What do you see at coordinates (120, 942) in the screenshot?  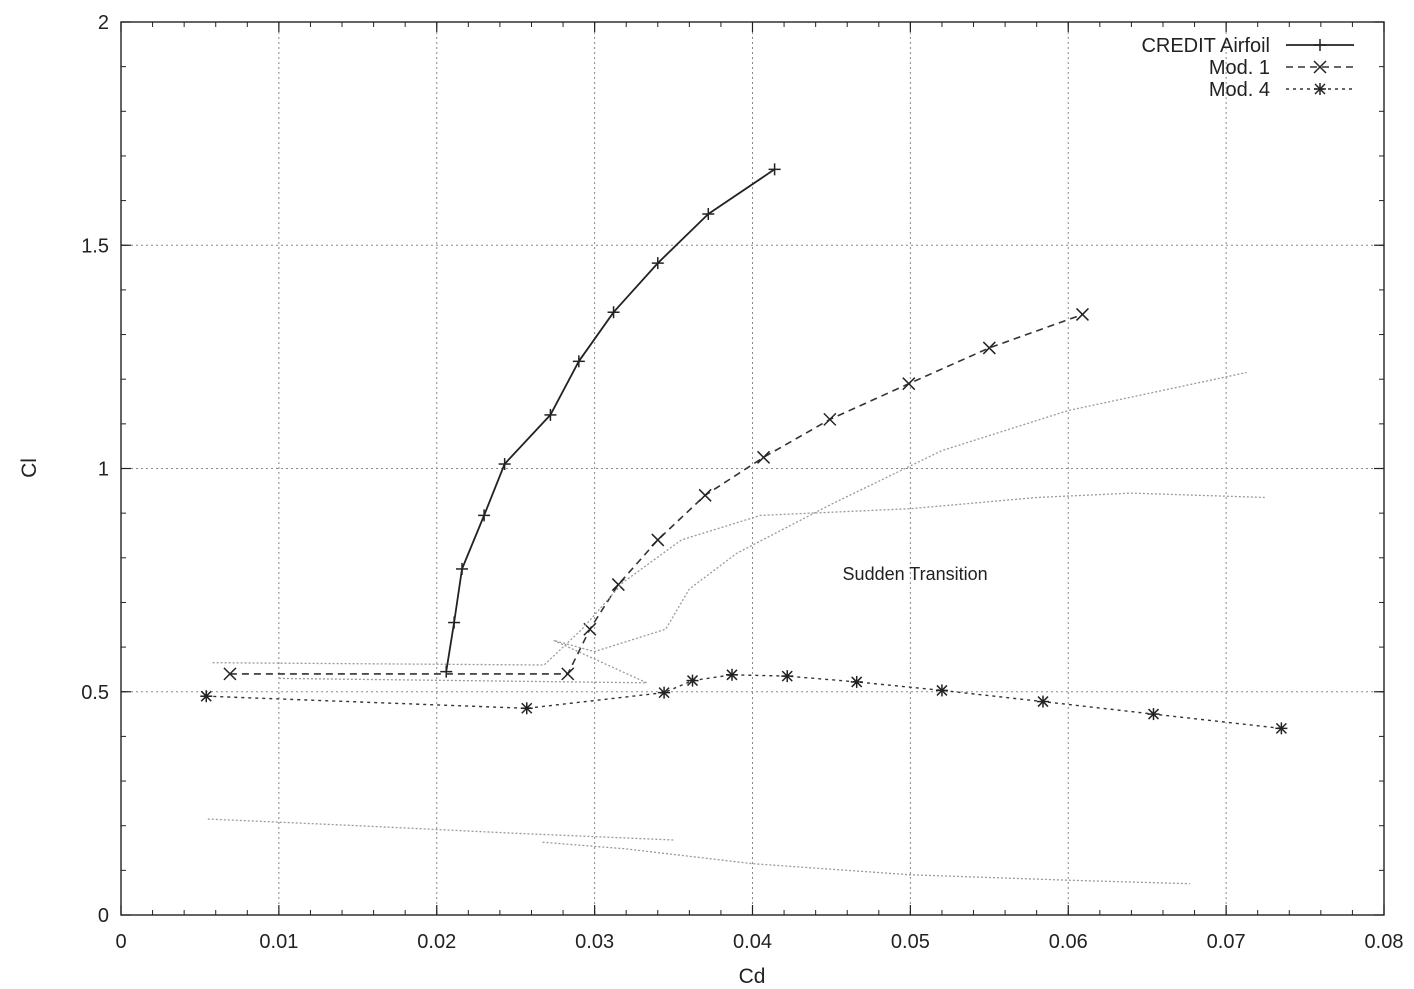 I see `x-tick-label: 0` at bounding box center [120, 942].